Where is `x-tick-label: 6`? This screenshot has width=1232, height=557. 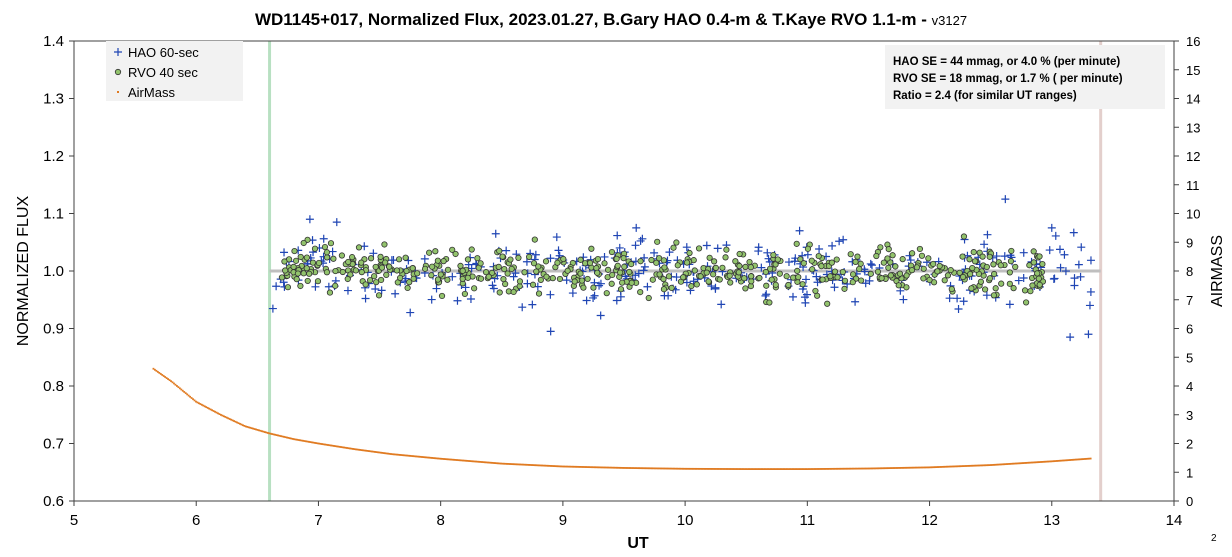 x-tick-label: 6 is located at coordinates (196, 520).